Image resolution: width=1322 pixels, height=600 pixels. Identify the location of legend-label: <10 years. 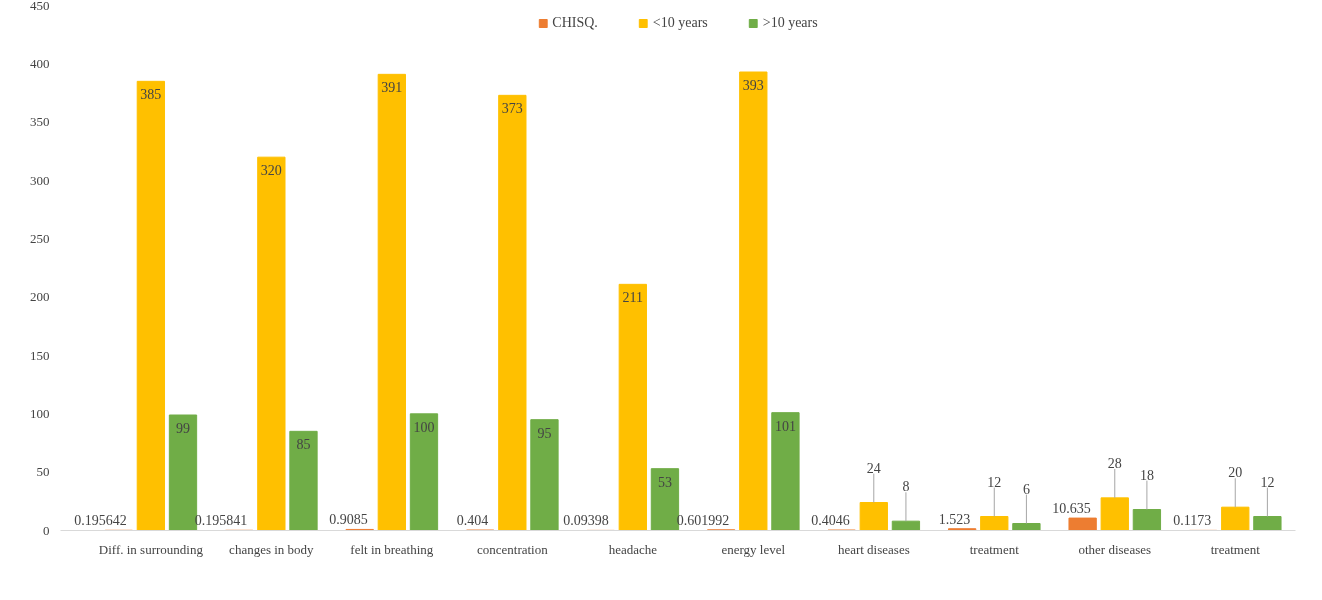
(680, 23).